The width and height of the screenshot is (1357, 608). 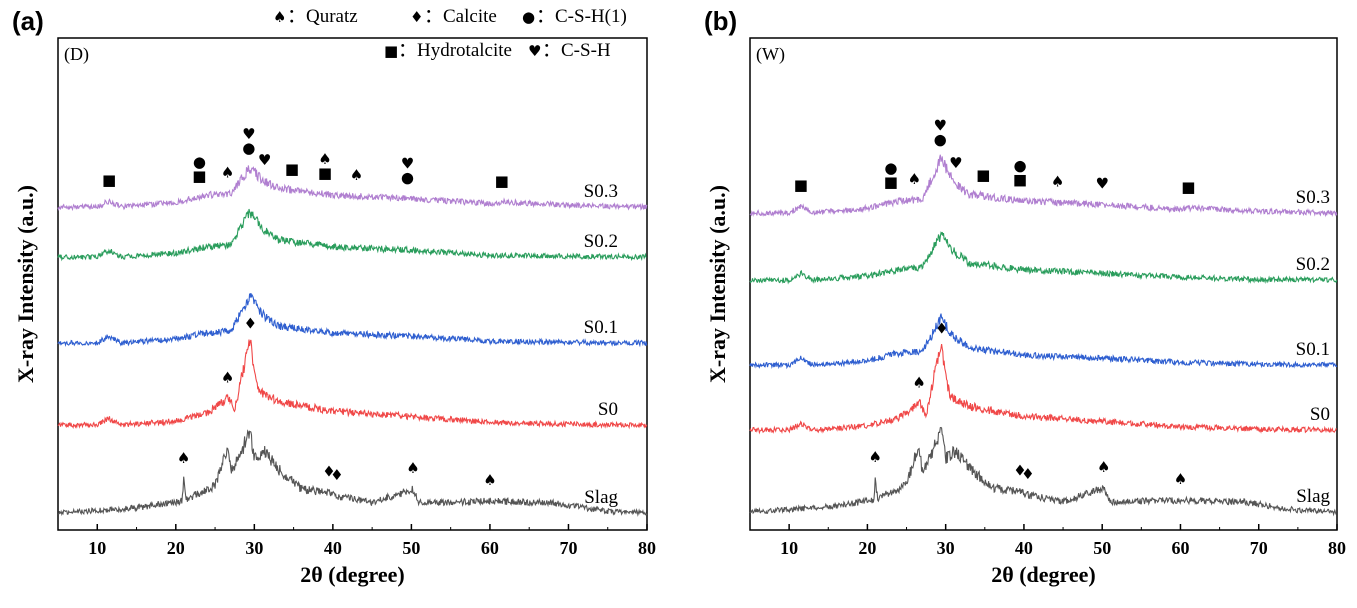 I want to click on legend-symbol: ♠, so click(x=279, y=17).